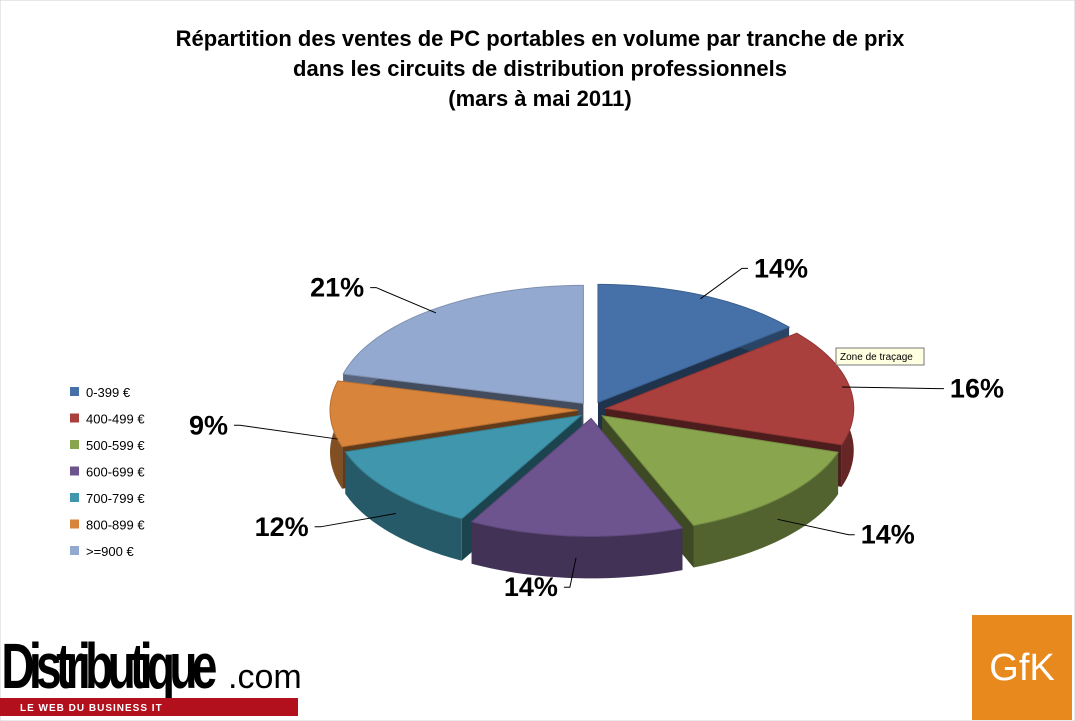 This screenshot has height=721, width=1075. I want to click on logo-left: Distributique .com LE WEB DU BUSINESS IT, so click(151, 673).